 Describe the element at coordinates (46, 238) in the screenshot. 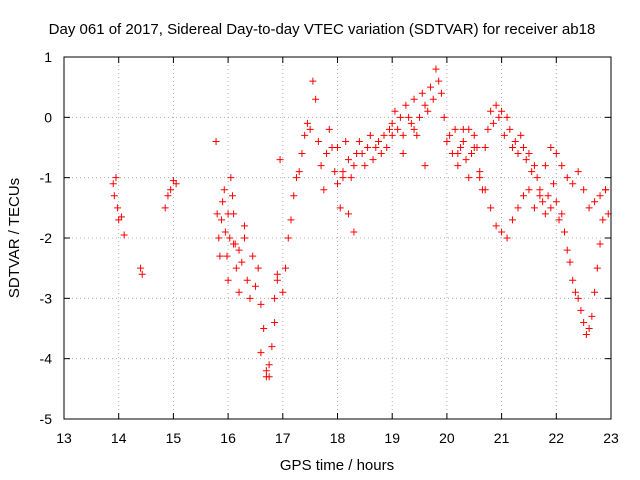

I see `y-tick-label: -2` at that location.